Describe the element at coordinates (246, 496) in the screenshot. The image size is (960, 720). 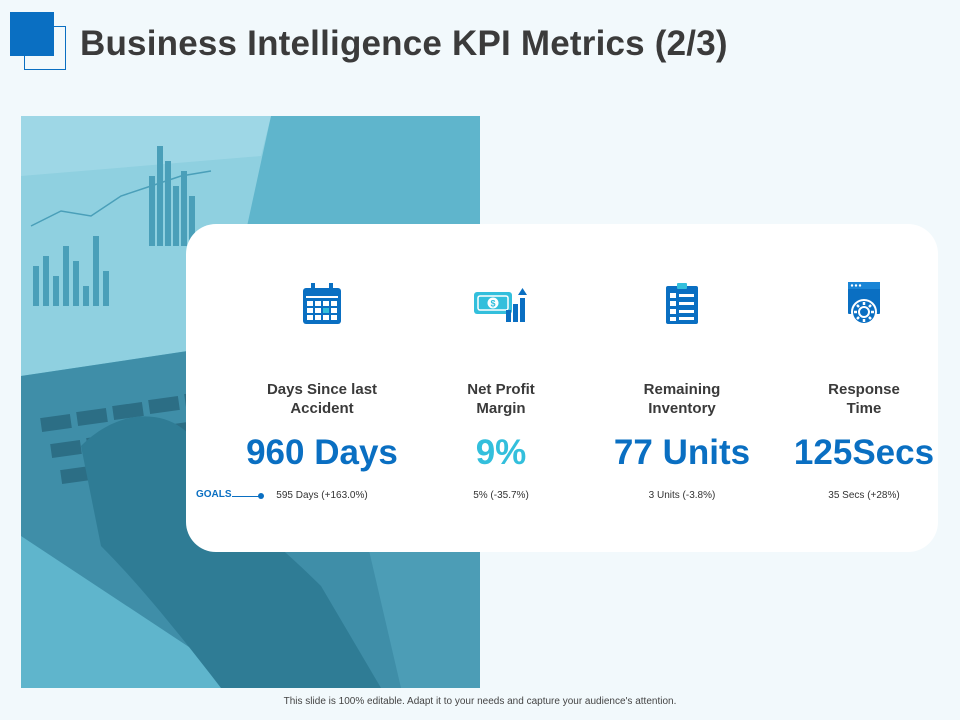
I see `goals-connector-line` at that location.